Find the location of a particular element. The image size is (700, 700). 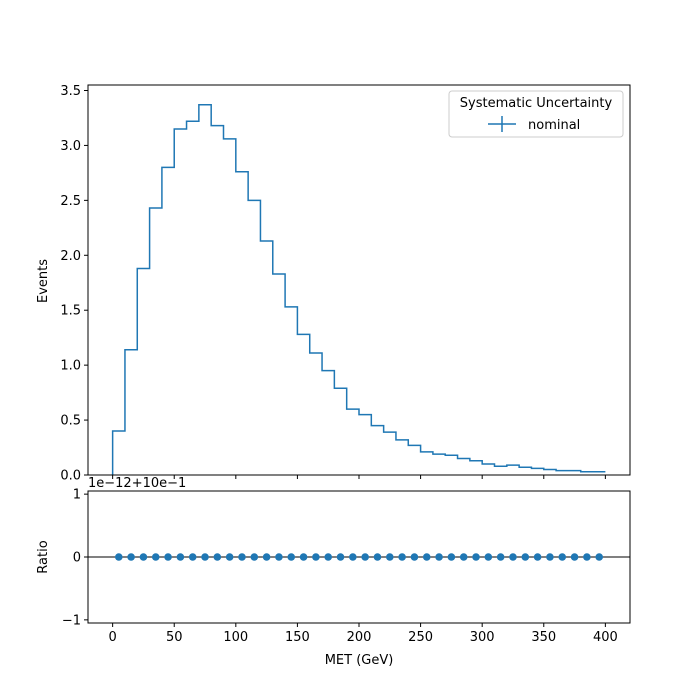

bottom-y-tick-label: 1 is located at coordinates (77, 495).